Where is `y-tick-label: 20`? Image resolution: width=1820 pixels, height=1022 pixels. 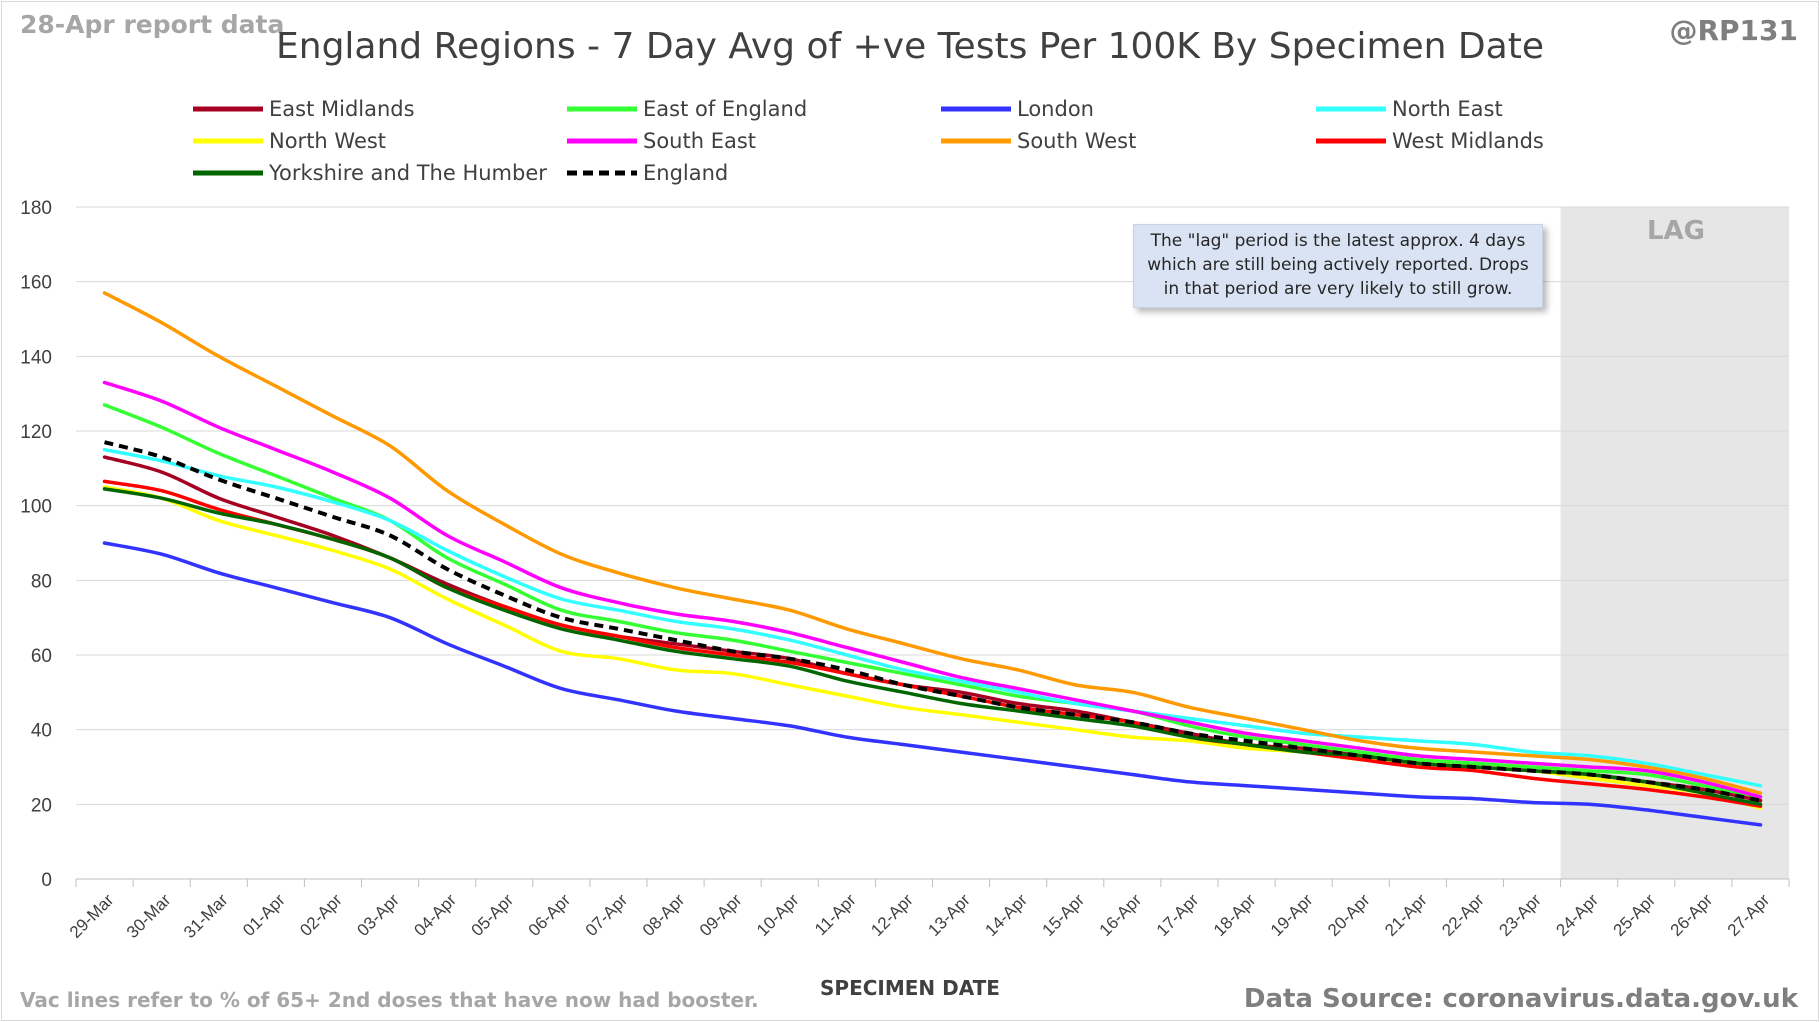 y-tick-label: 20 is located at coordinates (41, 805).